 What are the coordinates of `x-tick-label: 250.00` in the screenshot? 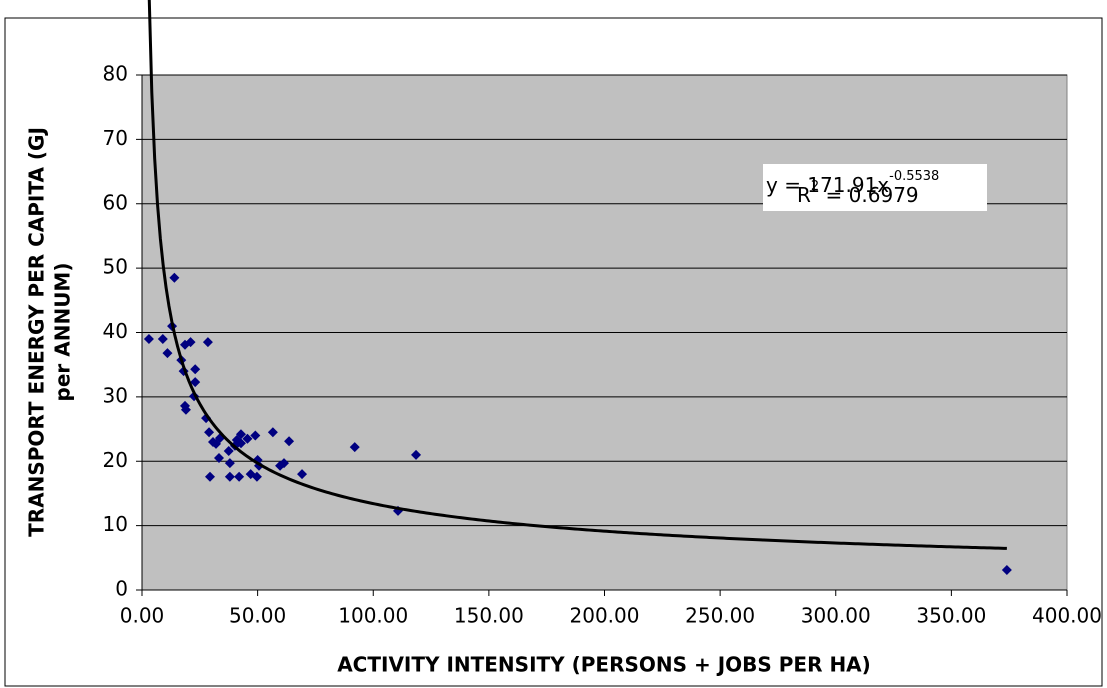 It's located at (720, 616).